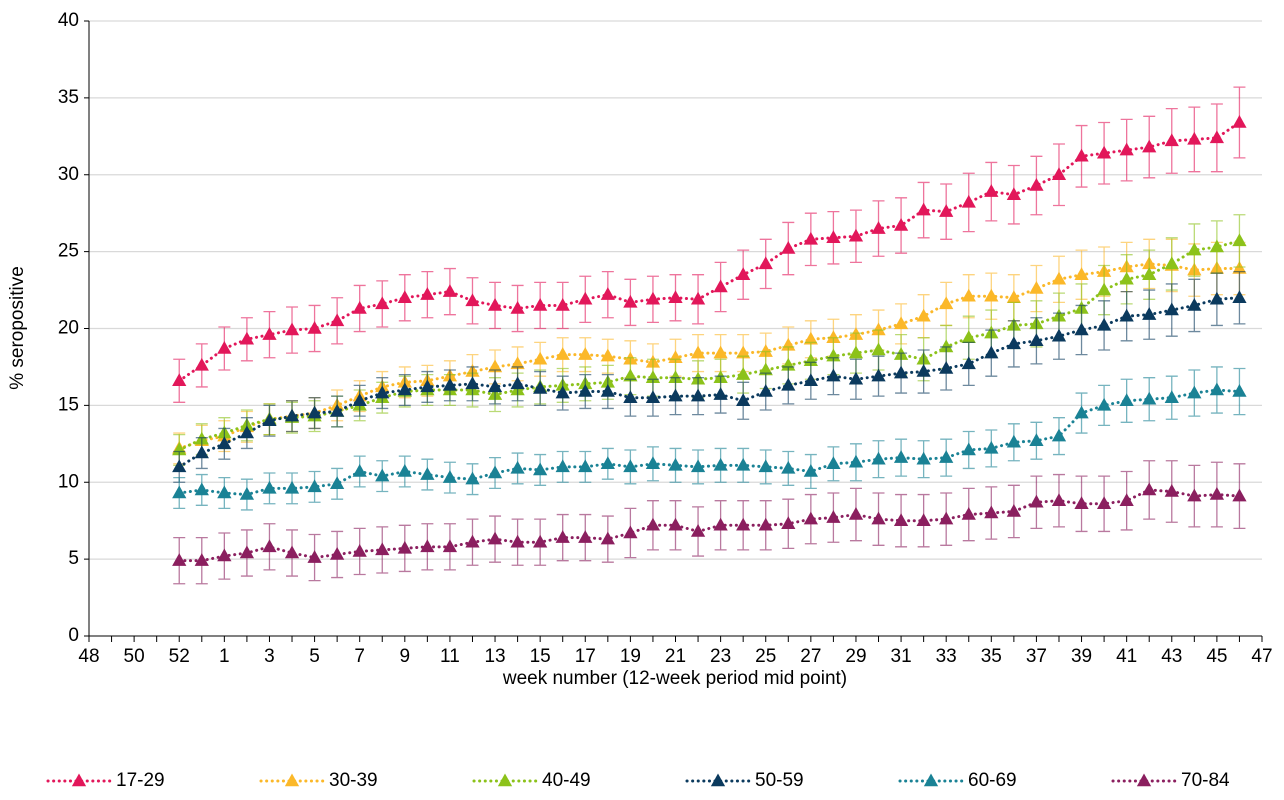 This screenshot has width=1284, height=800. I want to click on x-tick-label: 27, so click(810, 656).